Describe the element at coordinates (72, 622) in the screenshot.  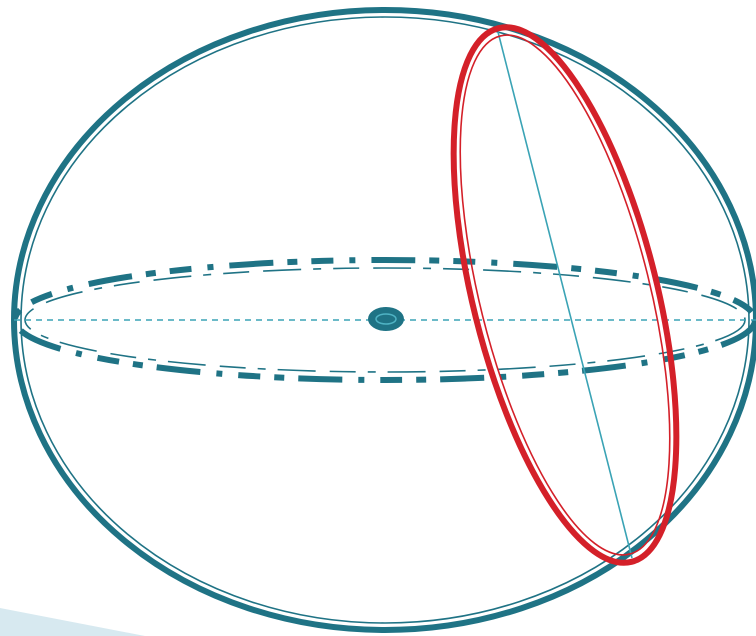
I see `corner-shape` at that location.